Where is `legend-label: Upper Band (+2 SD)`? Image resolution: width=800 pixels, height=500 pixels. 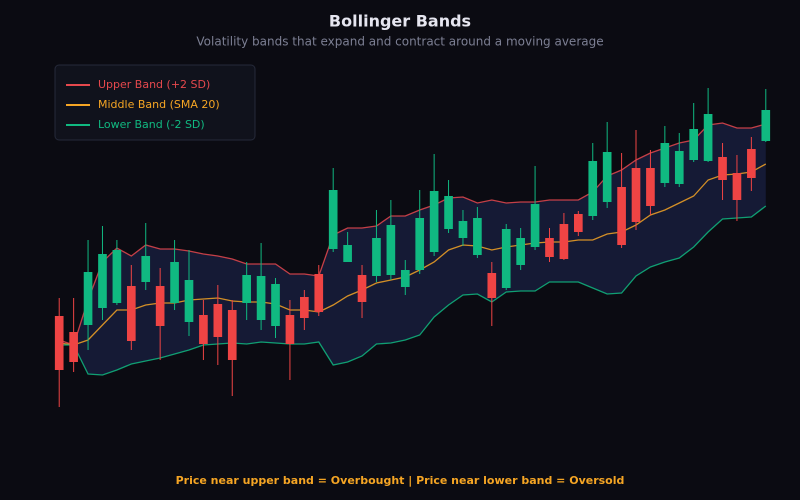
legend-label: Upper Band (+2 SD) is located at coordinates (154, 84).